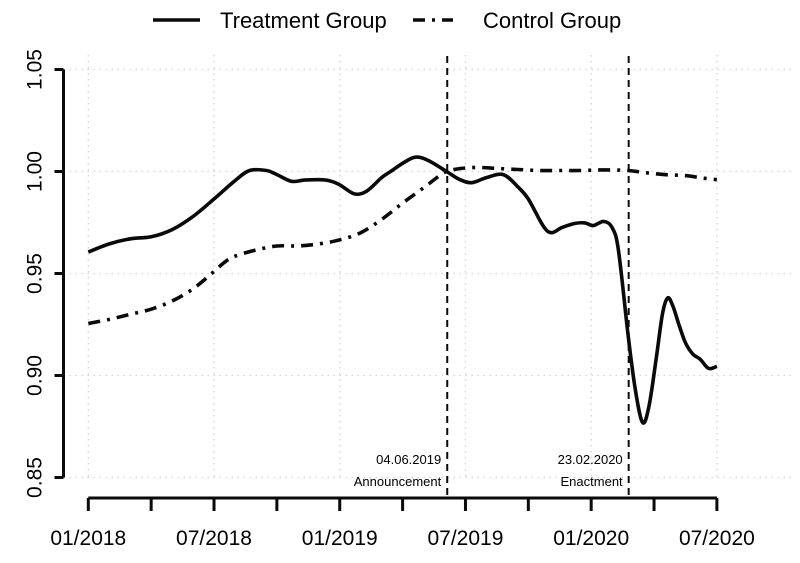 Image resolution: width=800 pixels, height=563 pixels. Describe the element at coordinates (340, 538) in the screenshot. I see `x-tick-label: 01/2019` at that location.